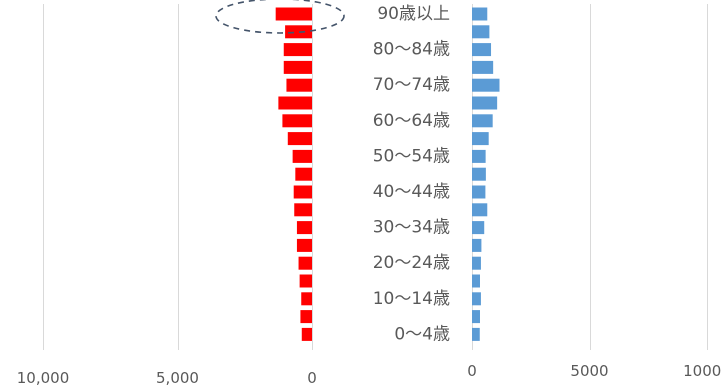 The image size is (721, 387). Describe the element at coordinates (472, 371) in the screenshot. I see `right-axis-tick-label: 0` at that location.